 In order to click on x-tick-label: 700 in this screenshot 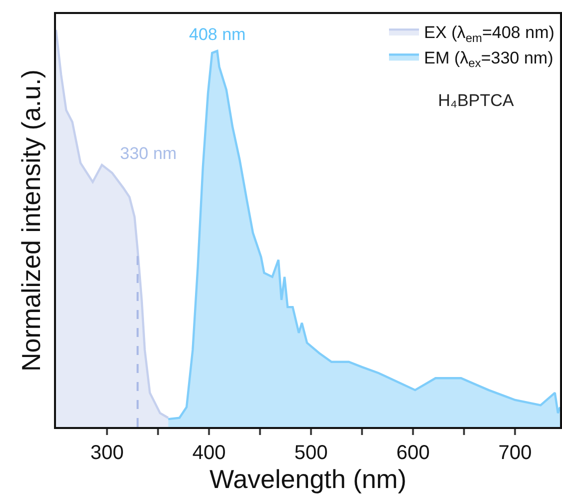, I will do `click(515, 453)`.